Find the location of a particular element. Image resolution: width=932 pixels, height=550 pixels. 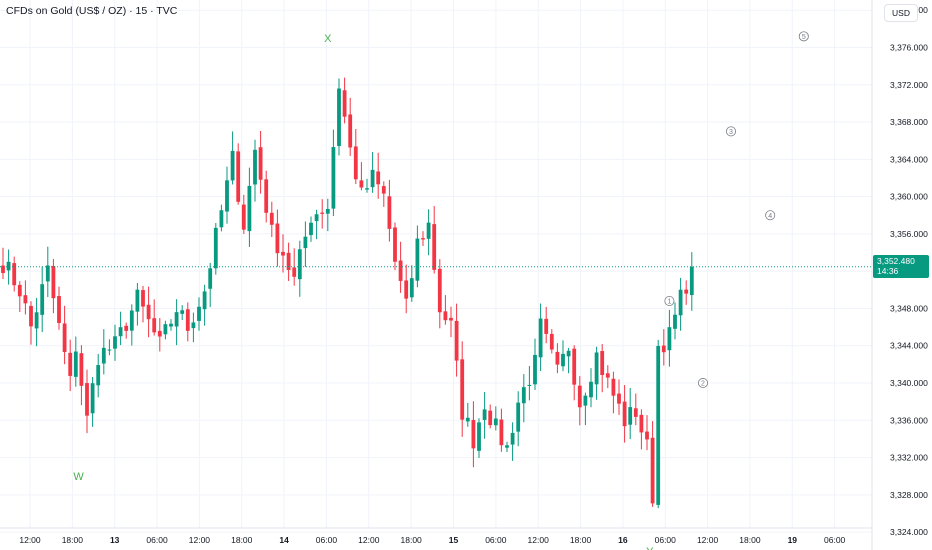

wave-label-x: X is located at coordinates (328, 39).